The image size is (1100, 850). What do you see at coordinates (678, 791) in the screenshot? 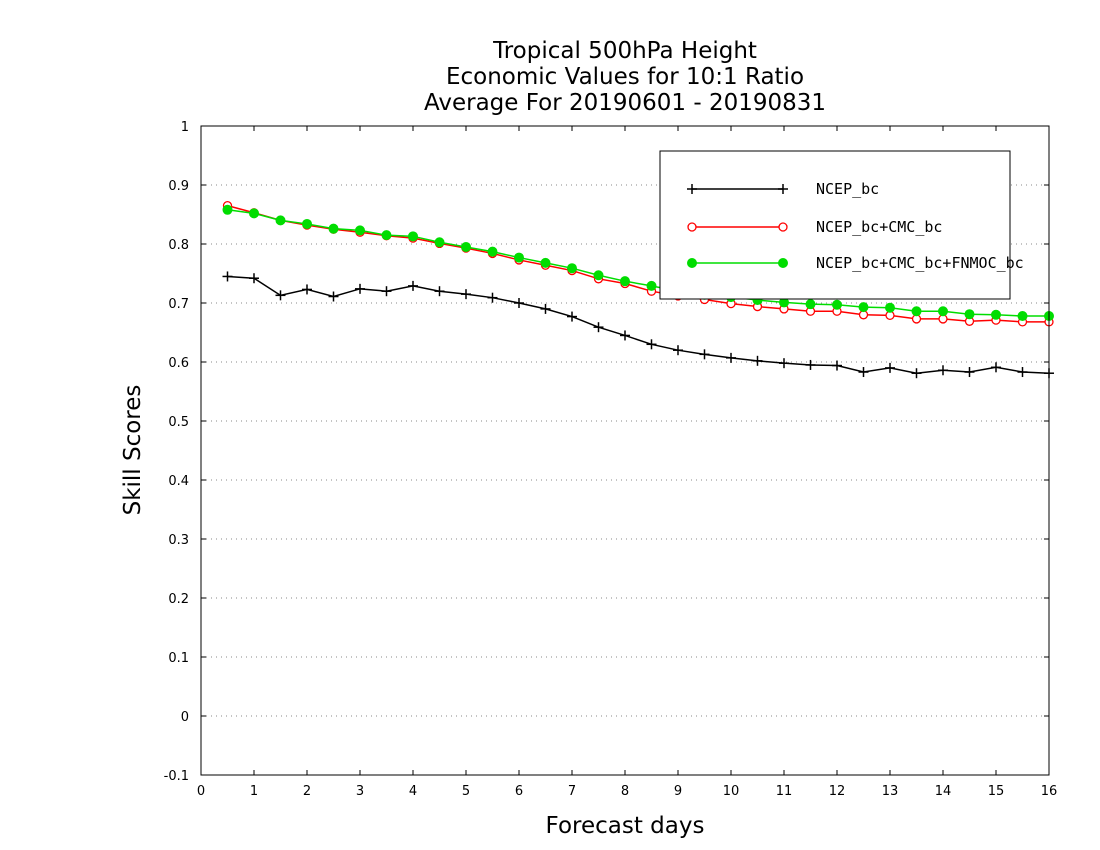
I see `x-tick-label: 9` at bounding box center [678, 791].